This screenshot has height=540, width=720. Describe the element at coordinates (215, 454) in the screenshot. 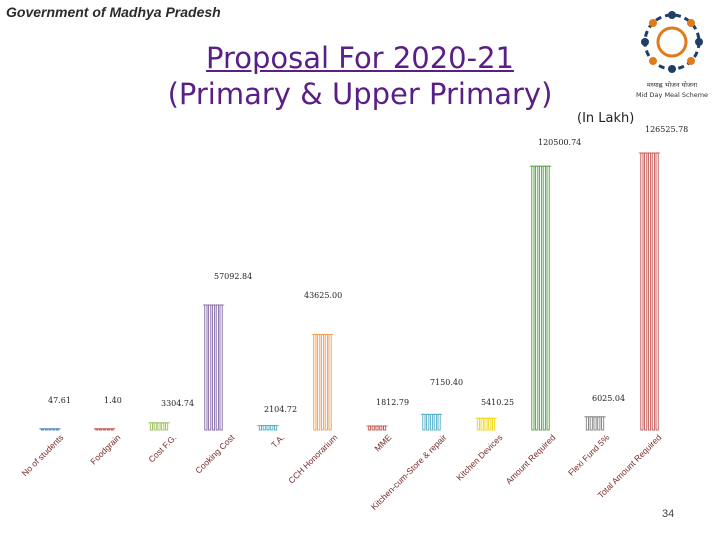

I see `category-label: Cooking Cost` at that location.